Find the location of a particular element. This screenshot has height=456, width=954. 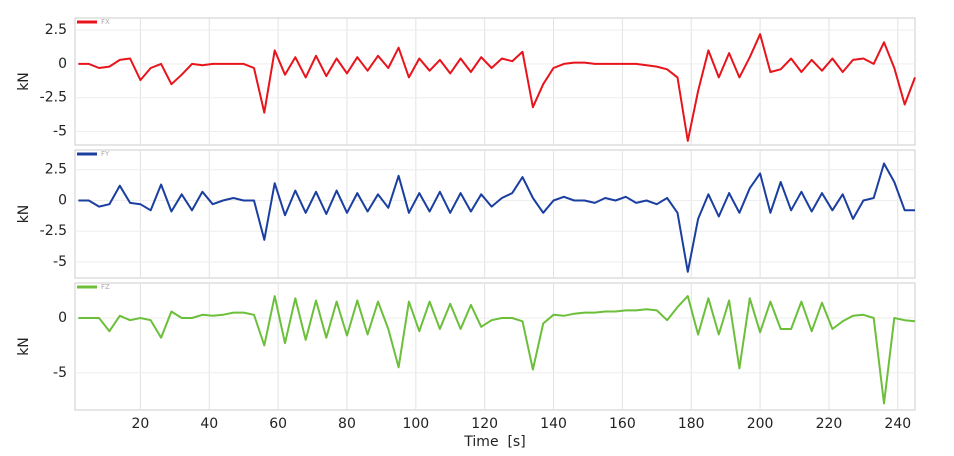

x-tick-label: 60 is located at coordinates (278, 424).